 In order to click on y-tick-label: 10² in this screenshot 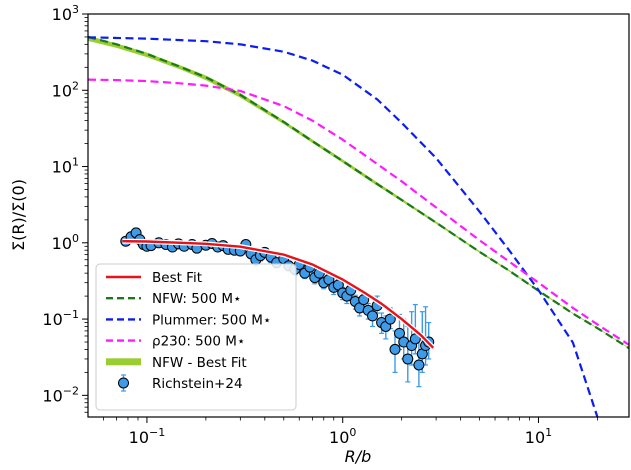, I will do `click(65, 89)`.